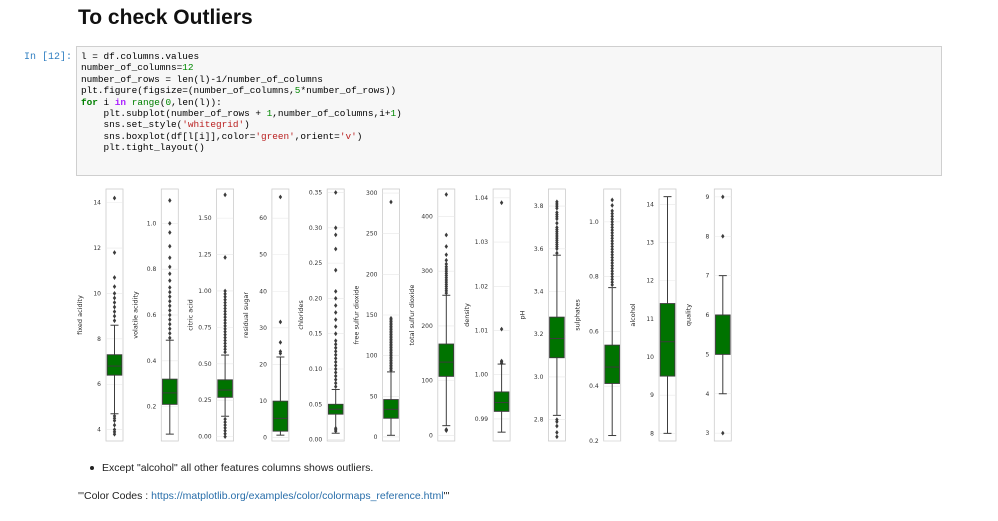 The height and width of the screenshot is (521, 998). I want to click on y-axis-label: total sulfur dioxide, so click(412, 315).